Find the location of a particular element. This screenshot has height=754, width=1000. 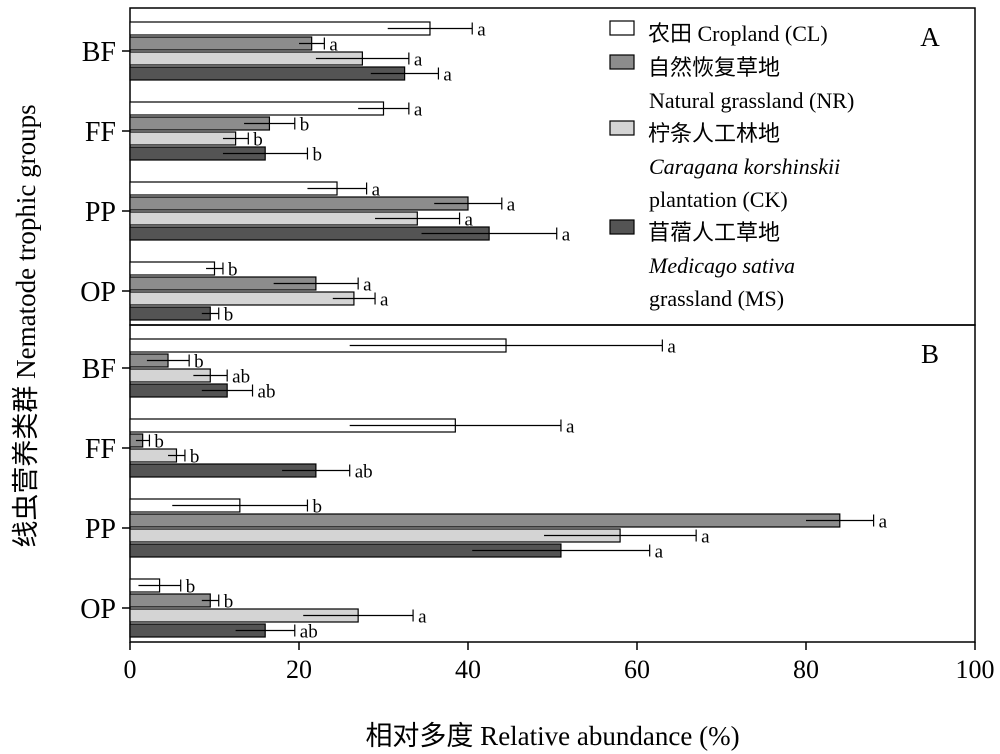

x-axis-label: 相对多度 Relative abundance (%) is located at coordinates (552, 736).